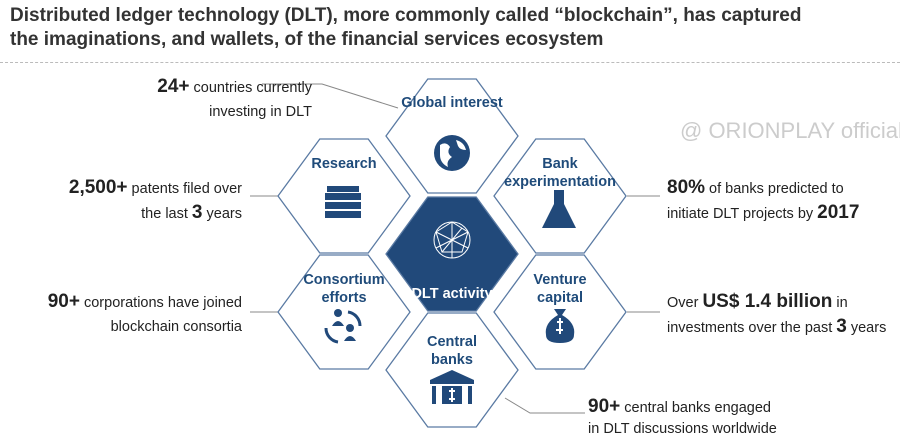  Describe the element at coordinates (344, 164) in the screenshot. I see `hex-research-label: Research` at that location.